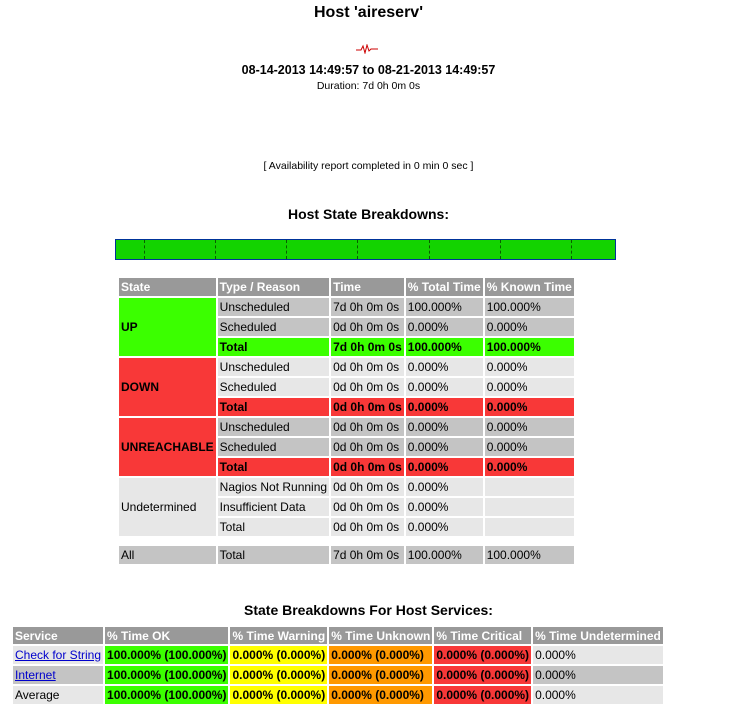 Image resolution: width=737 pixels, height=715 pixels. Describe the element at coordinates (367, 49) in the screenshot. I see `nagios-logo-icon` at that location.